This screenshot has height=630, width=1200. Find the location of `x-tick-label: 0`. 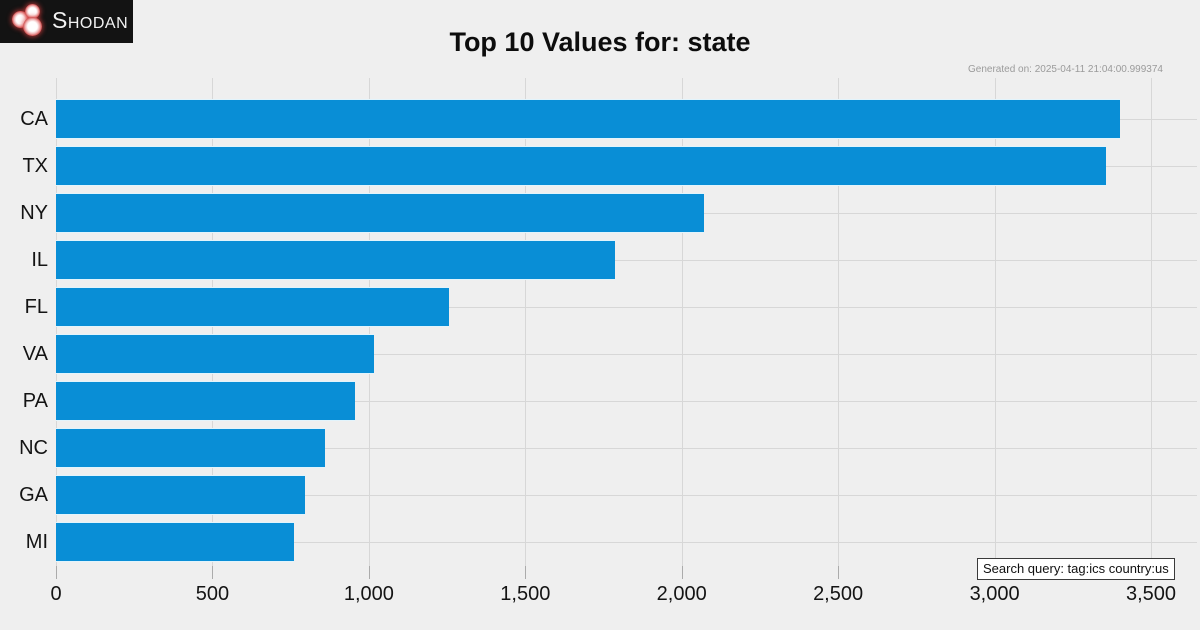

x-tick-label: 0 is located at coordinates (56, 594).